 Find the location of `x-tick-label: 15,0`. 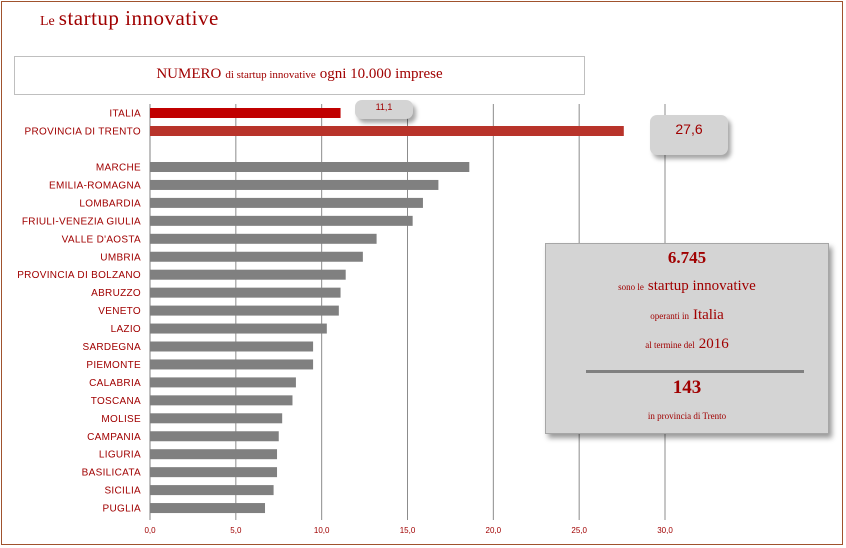

x-tick-label: 15,0 is located at coordinates (408, 530).